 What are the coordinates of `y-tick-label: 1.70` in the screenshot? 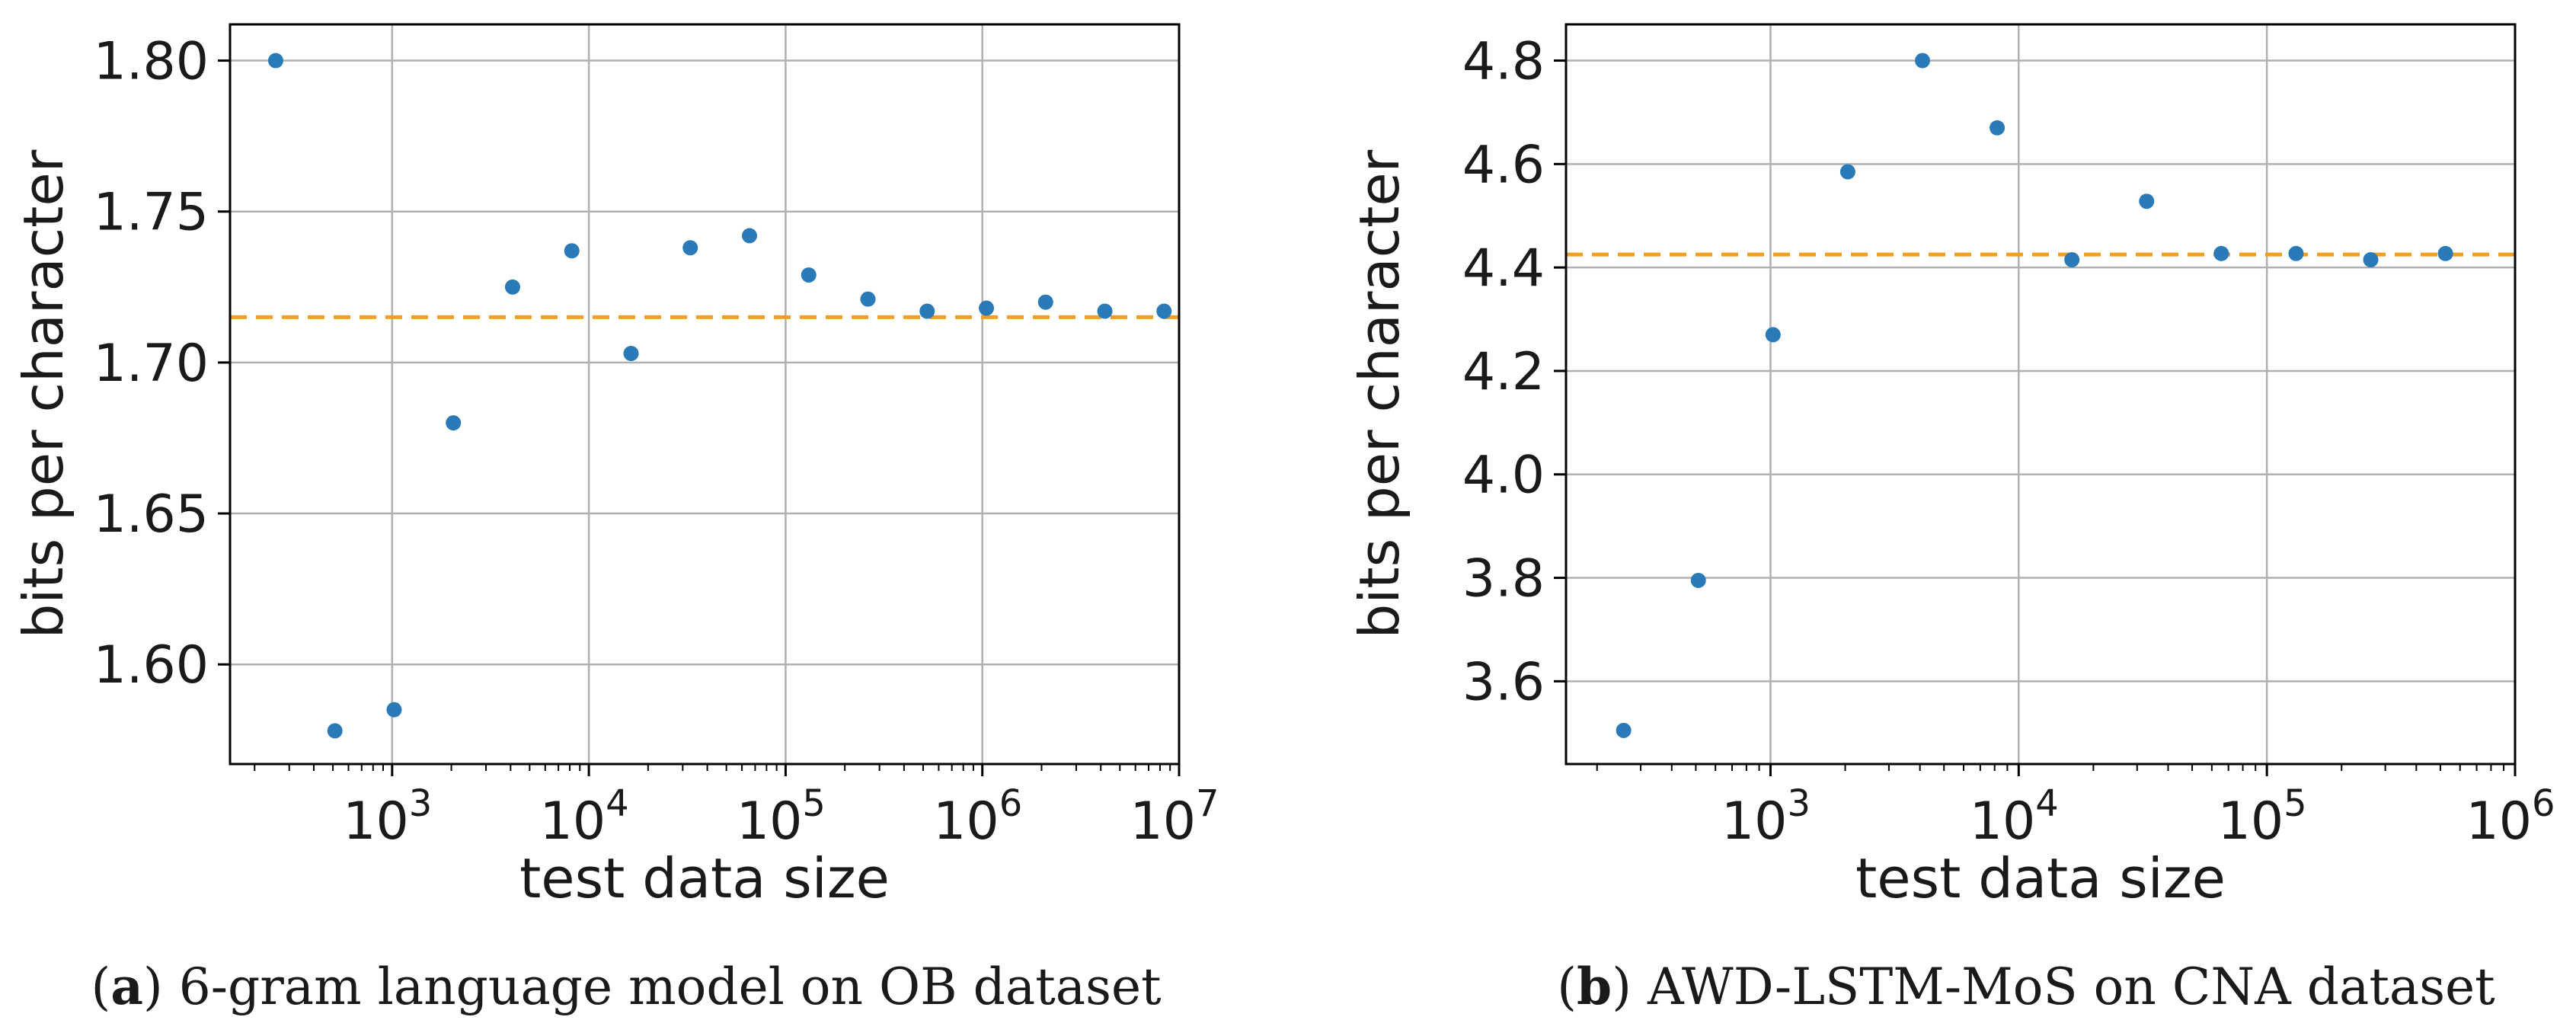 It's located at (151, 364).